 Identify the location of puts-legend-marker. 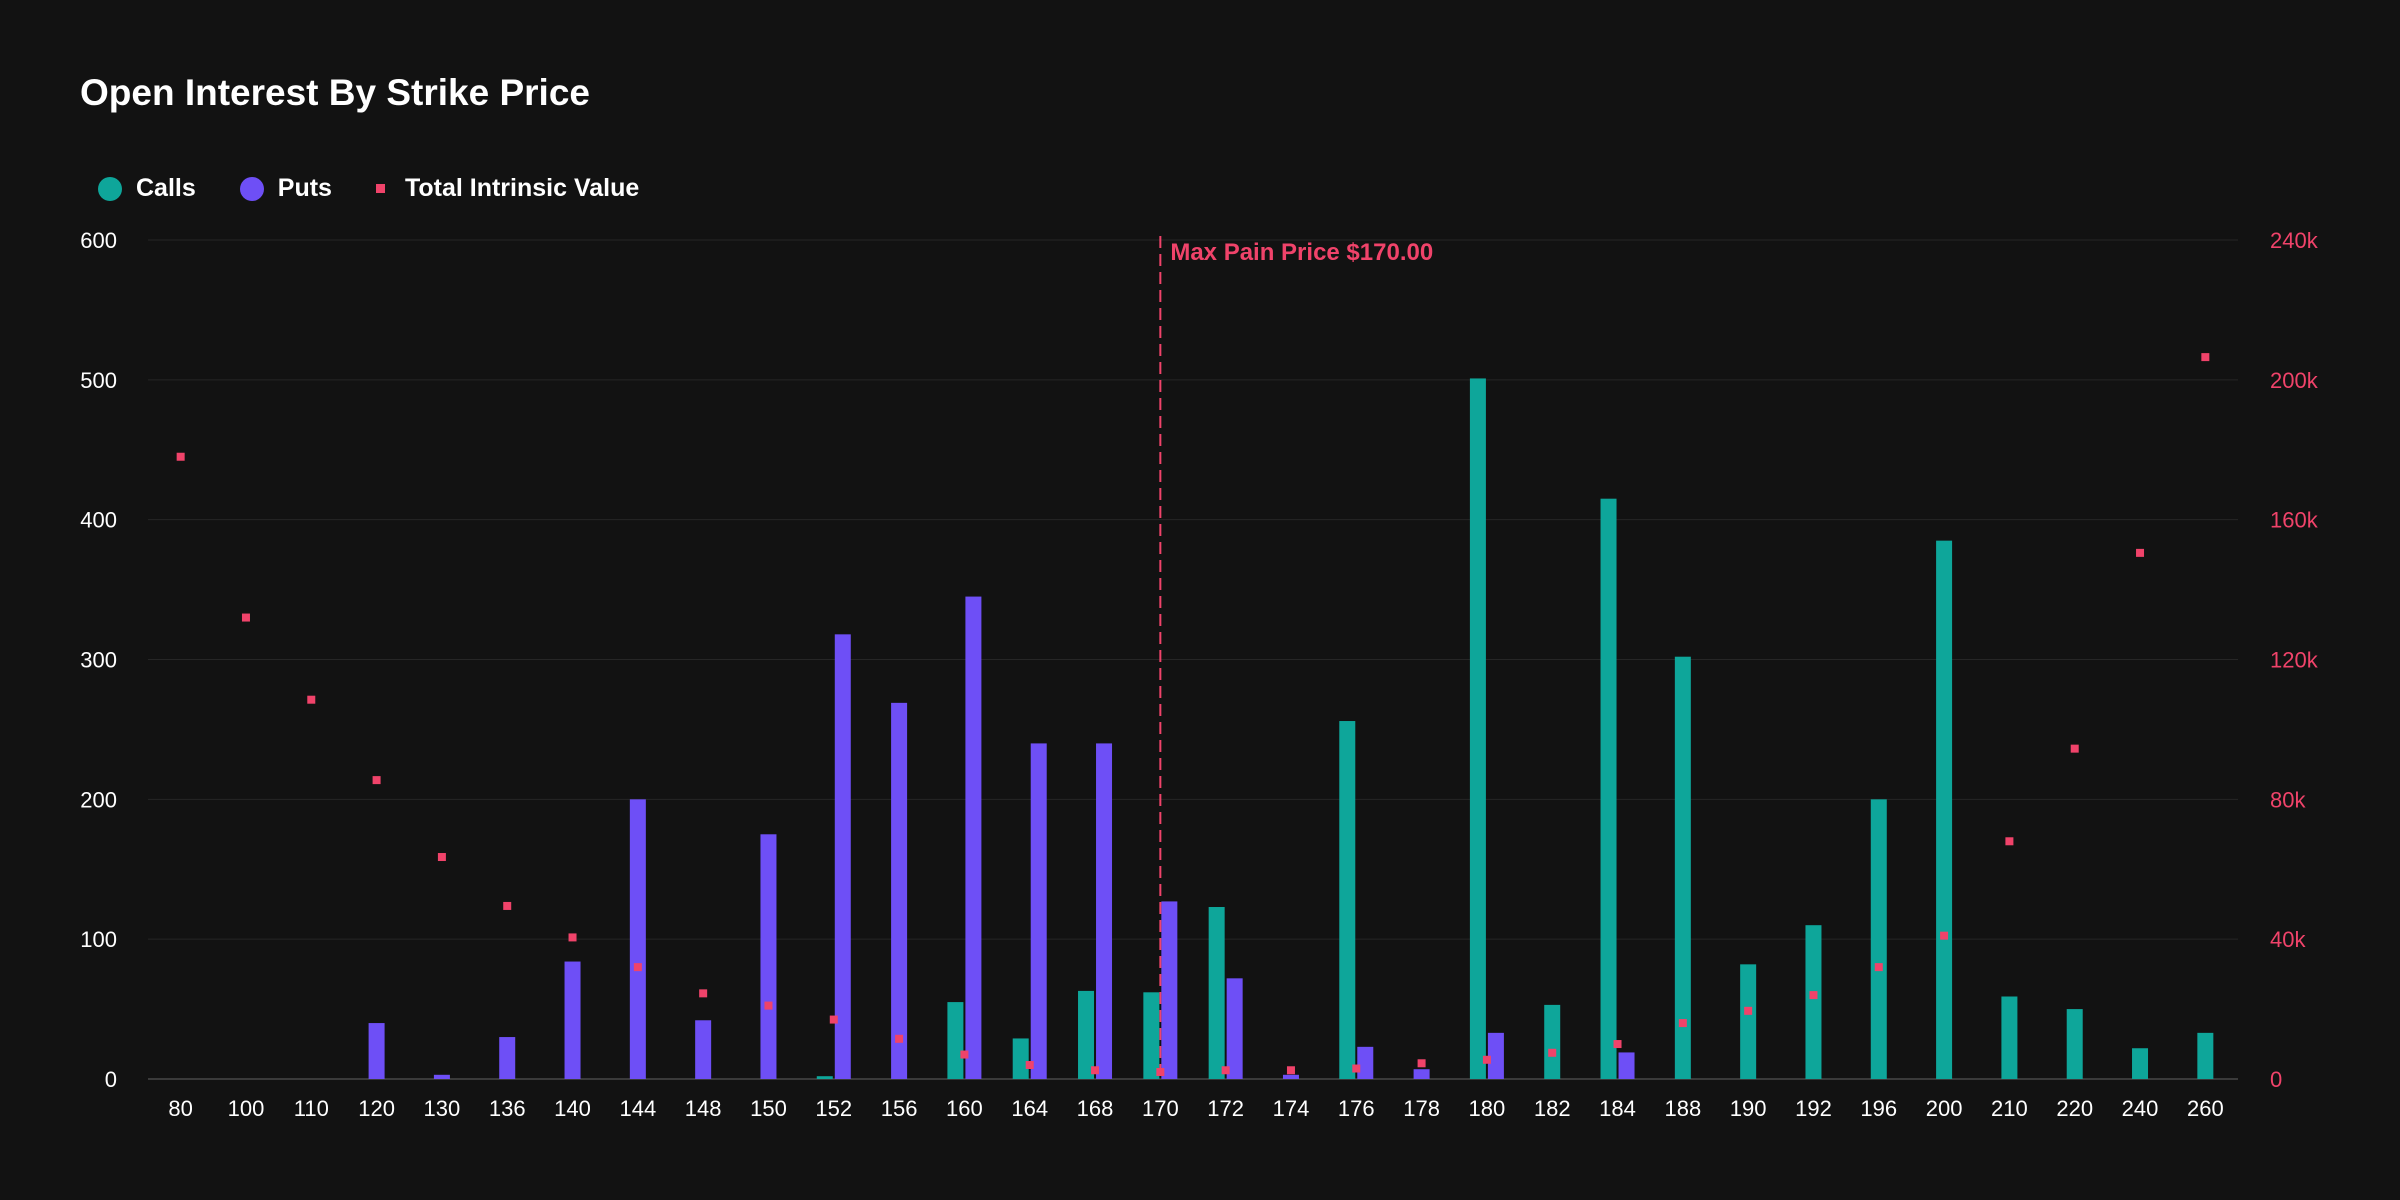
(251, 188).